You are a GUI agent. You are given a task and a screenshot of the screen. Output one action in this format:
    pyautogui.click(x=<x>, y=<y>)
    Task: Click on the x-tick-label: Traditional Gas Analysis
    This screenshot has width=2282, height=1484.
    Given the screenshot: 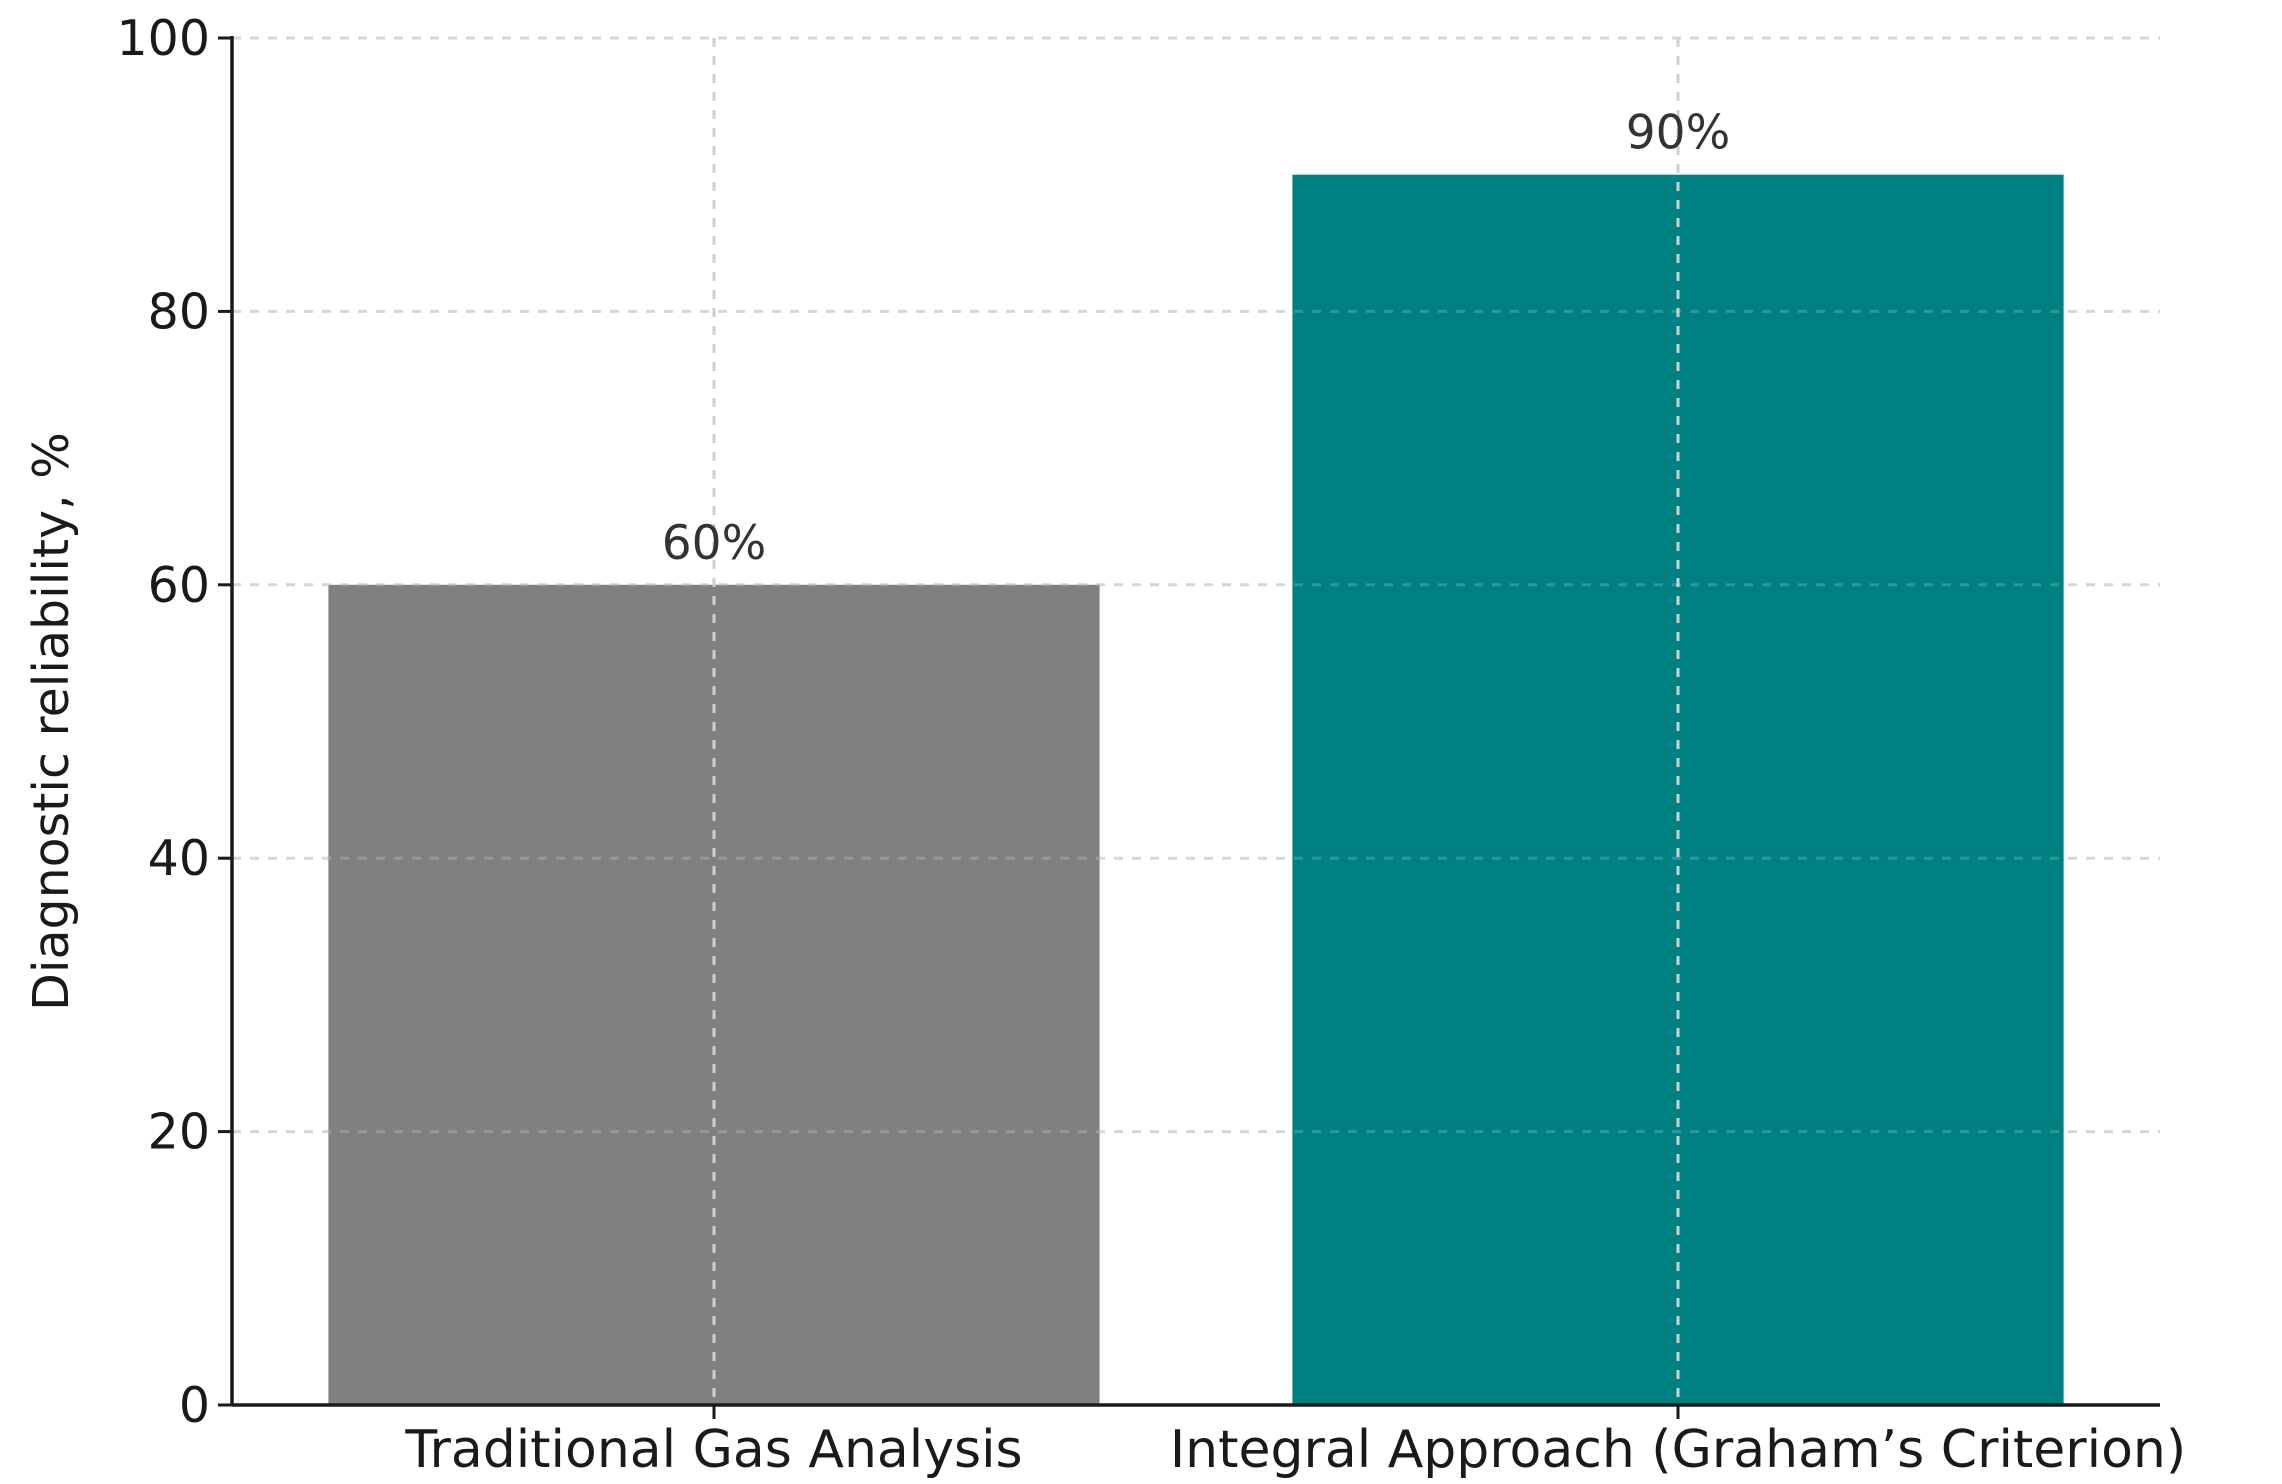 What is the action you would take?
    pyautogui.click(x=713, y=1450)
    